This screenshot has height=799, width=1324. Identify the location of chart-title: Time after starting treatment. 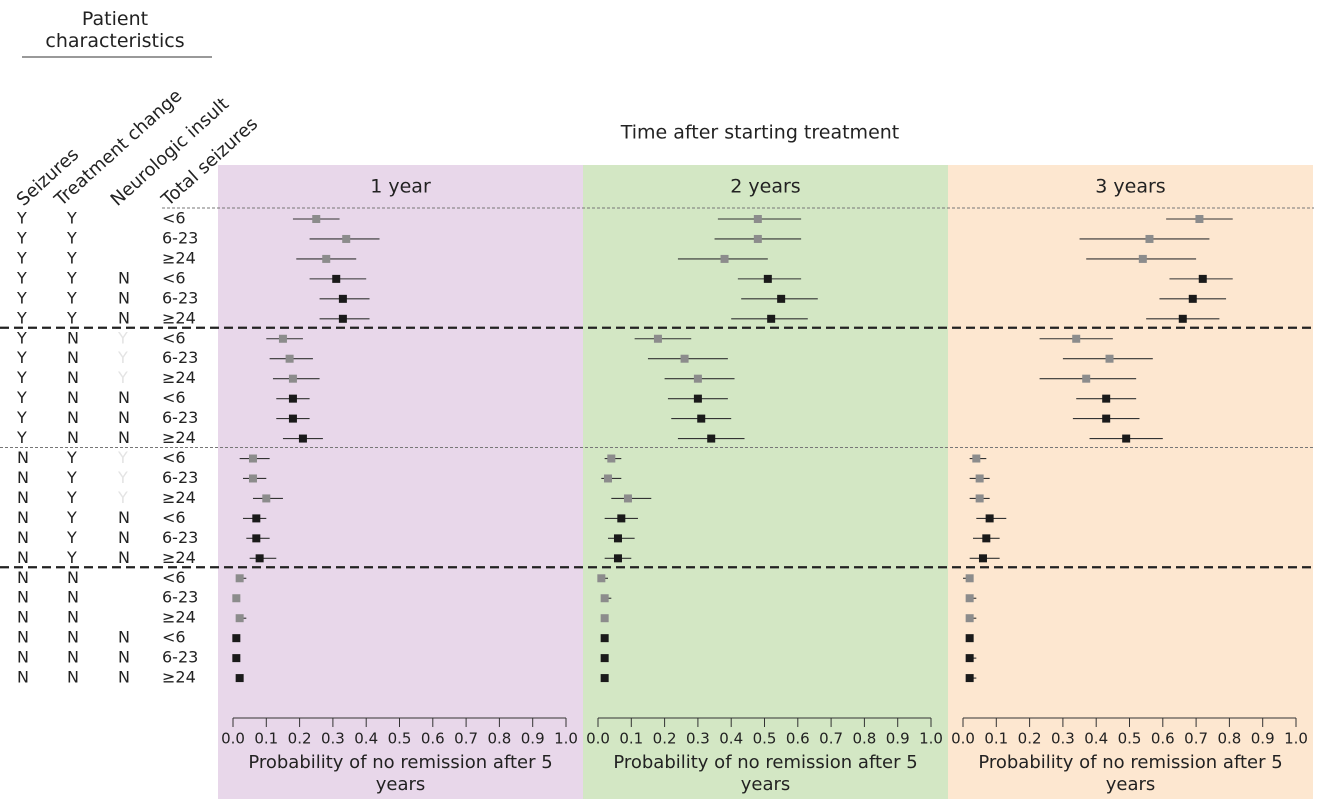
(760, 133).